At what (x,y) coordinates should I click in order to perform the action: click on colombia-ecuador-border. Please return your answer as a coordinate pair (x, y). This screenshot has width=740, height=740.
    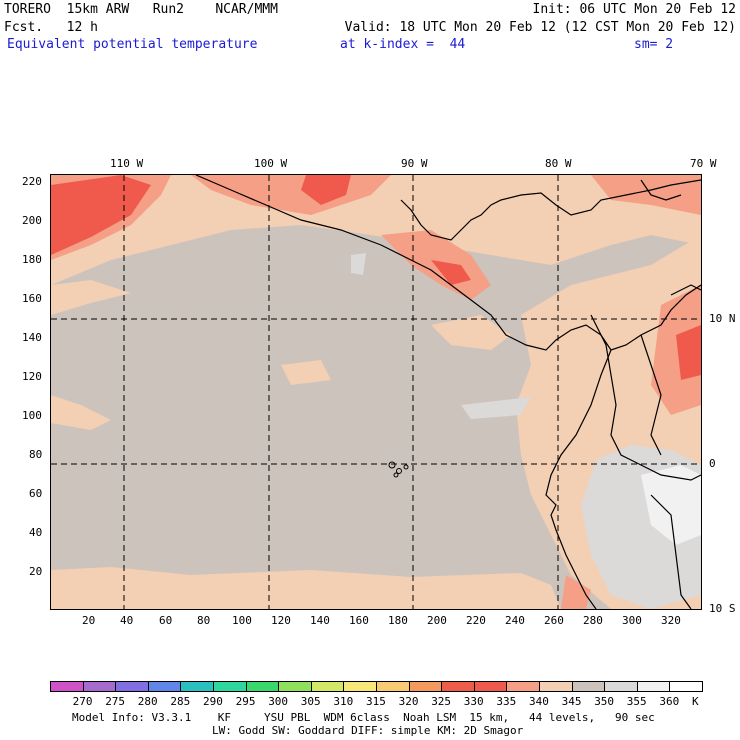
    Looking at the image, I should click on (645, 397).